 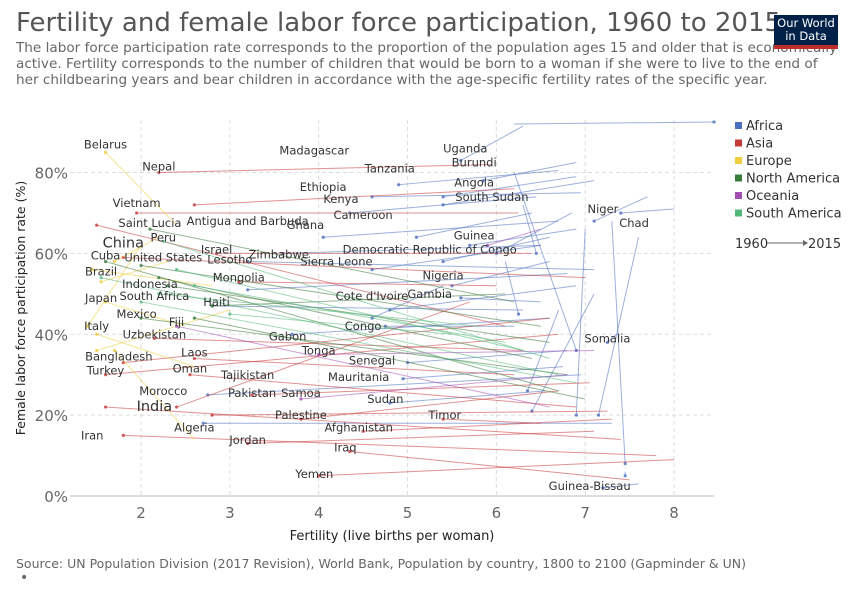 I want to click on country-label: Iran, so click(x=92, y=435).